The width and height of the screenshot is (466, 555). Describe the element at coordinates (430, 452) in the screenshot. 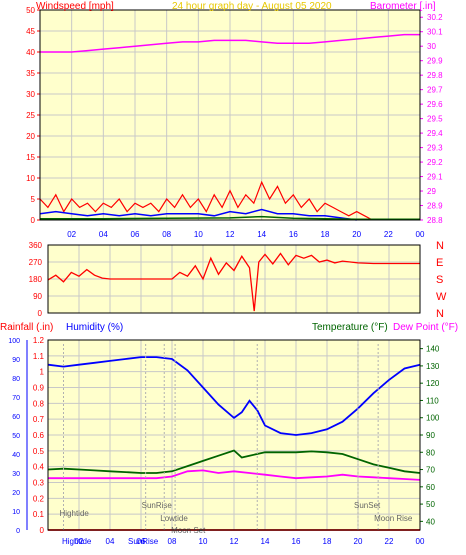

I see `temperature-tick: 80` at that location.